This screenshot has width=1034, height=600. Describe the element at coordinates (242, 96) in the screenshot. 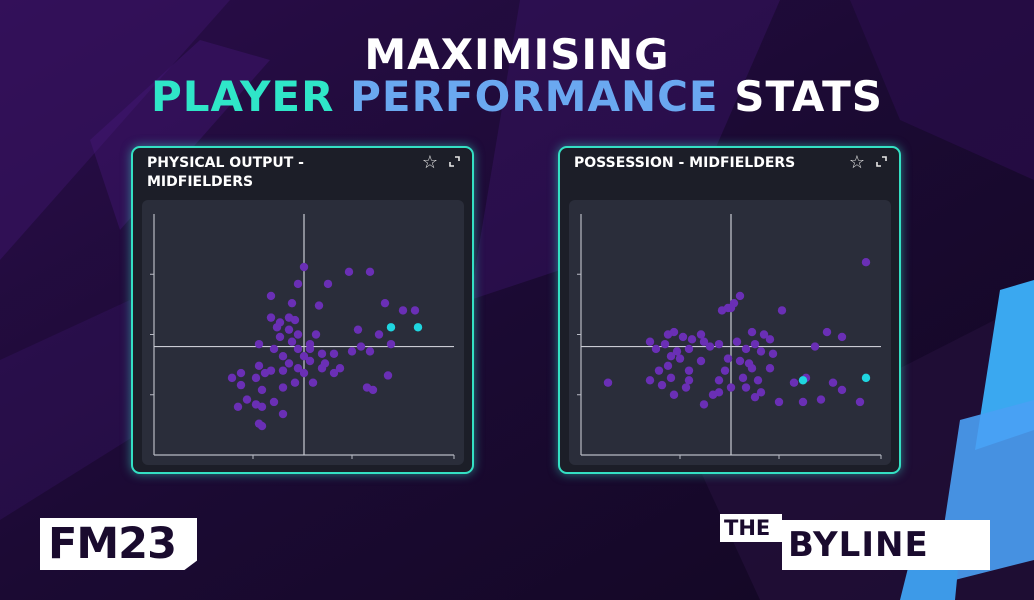

I see `headline-word-player: PLAYER` at that location.